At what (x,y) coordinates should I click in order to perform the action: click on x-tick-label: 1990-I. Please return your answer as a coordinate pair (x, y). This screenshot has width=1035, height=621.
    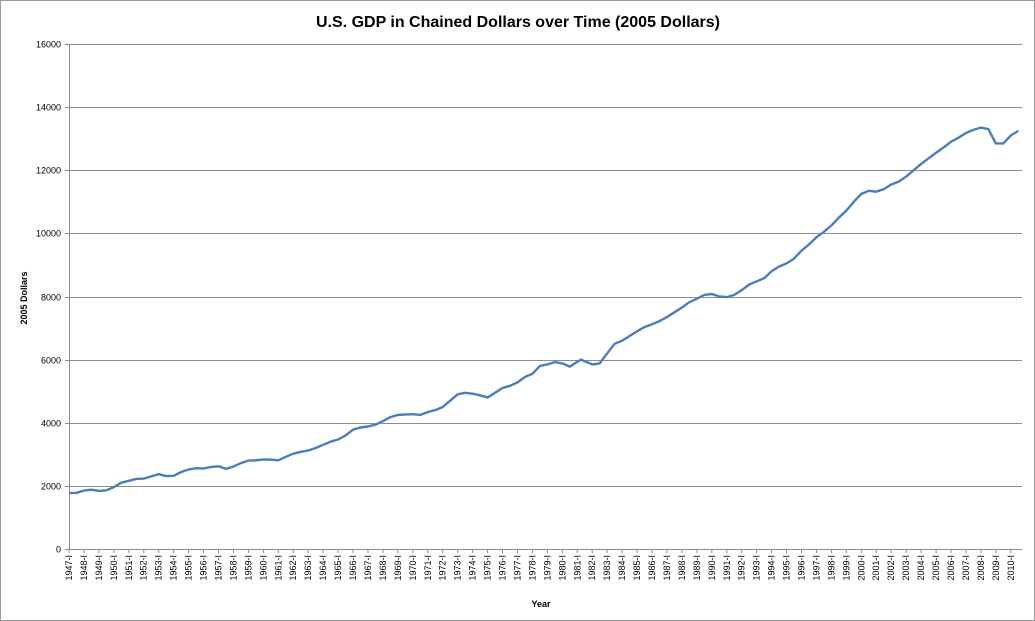
    Looking at the image, I should click on (712, 568).